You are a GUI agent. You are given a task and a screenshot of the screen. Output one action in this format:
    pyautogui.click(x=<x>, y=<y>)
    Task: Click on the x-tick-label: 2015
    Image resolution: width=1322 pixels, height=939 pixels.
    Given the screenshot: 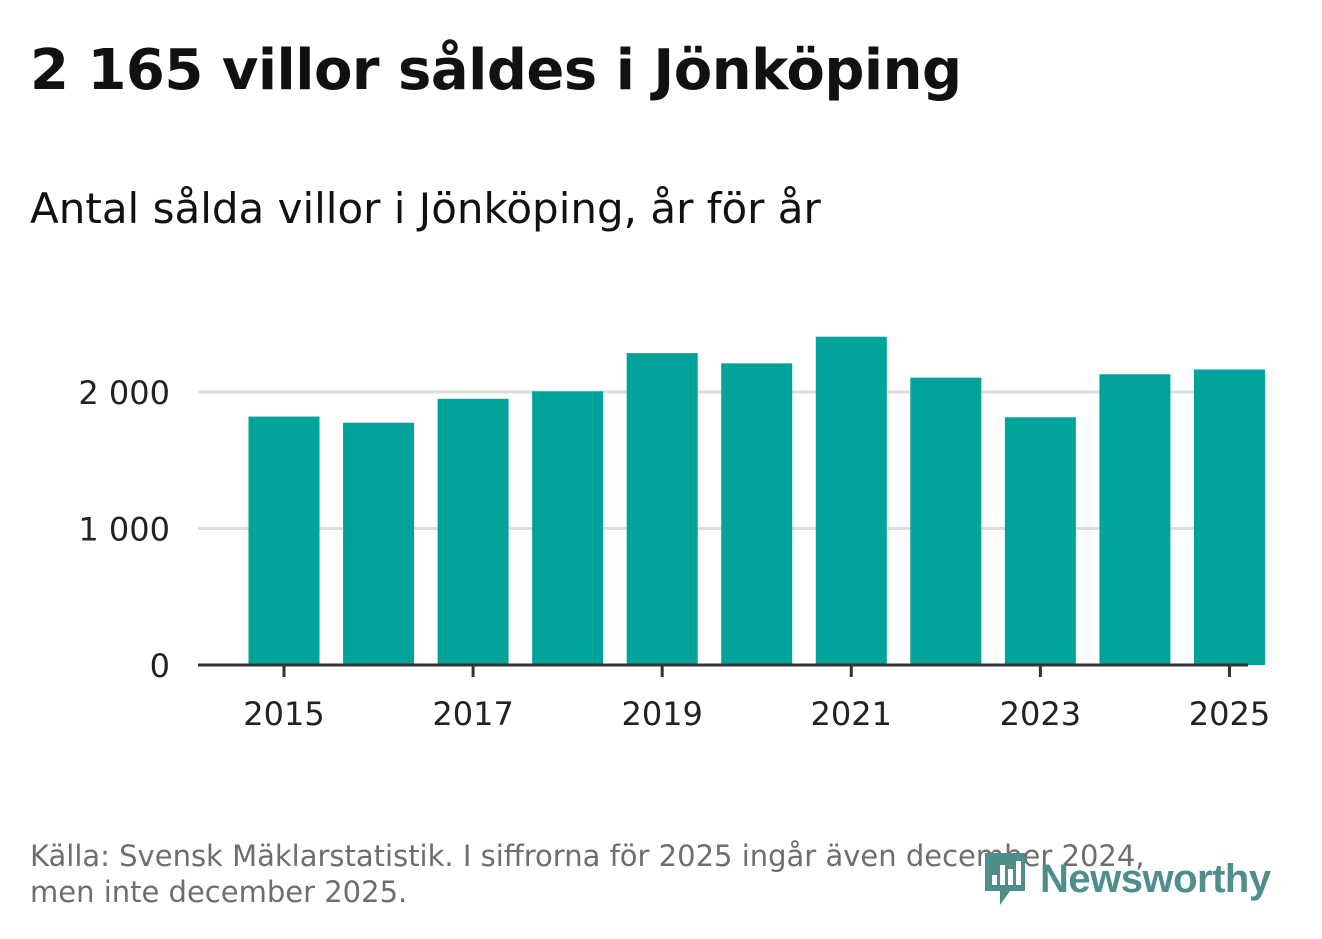 What is the action you would take?
    pyautogui.click(x=283, y=714)
    